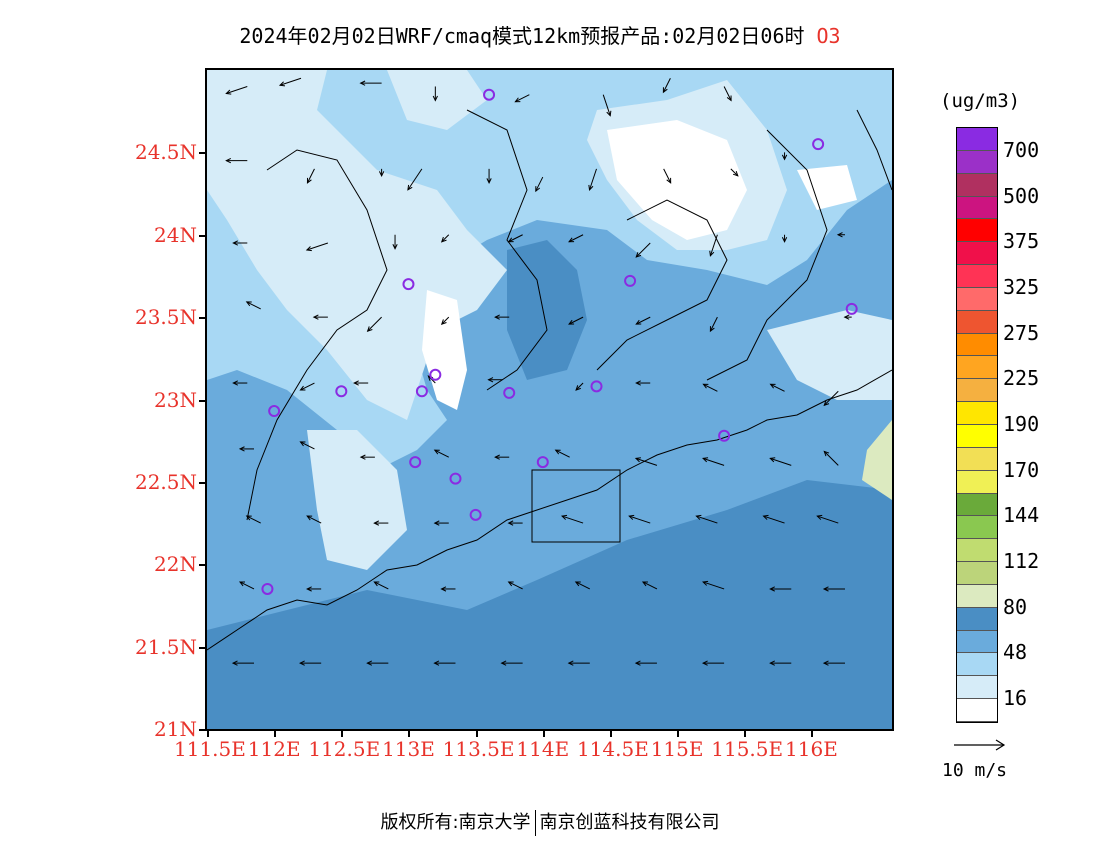 The image size is (1100, 850). Describe the element at coordinates (828, 36) in the screenshot. I see `pollutant-label: O3` at that location.